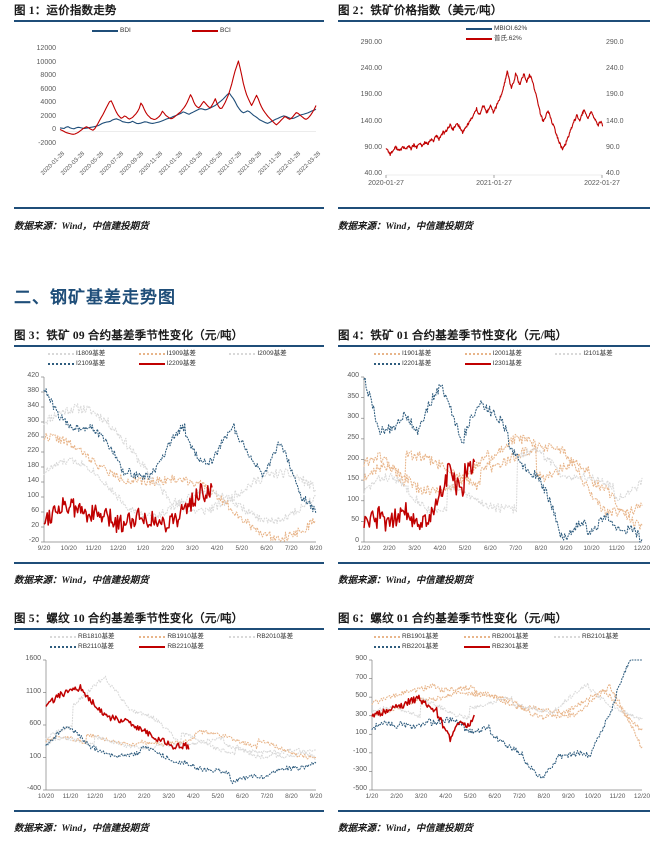 Image resolution: width=664 pixels, height=846 pixels. Describe the element at coordinates (506, 725) in the screenshot. I see `c6-plot` at that location.